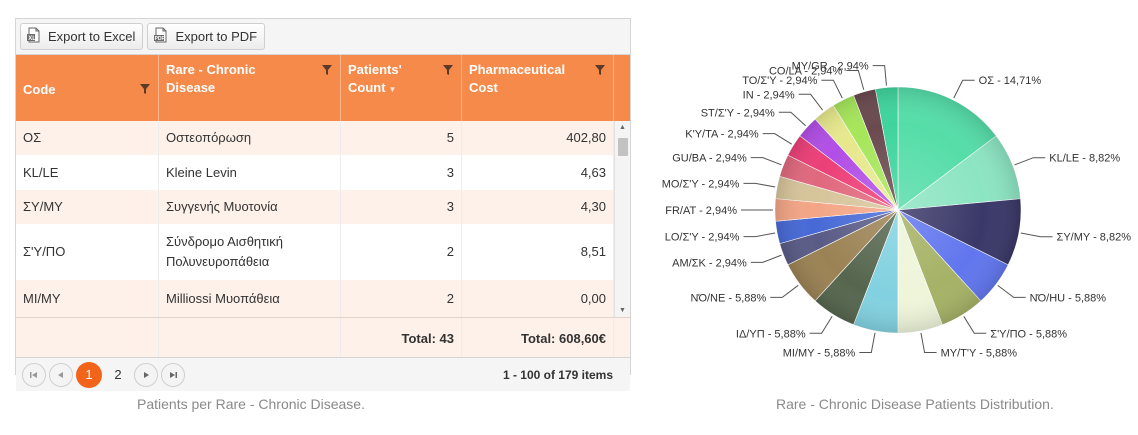 This screenshot has height=435, width=1138. I want to click on cell-disease: Milliossi Μυοπάθεια, so click(250, 298).